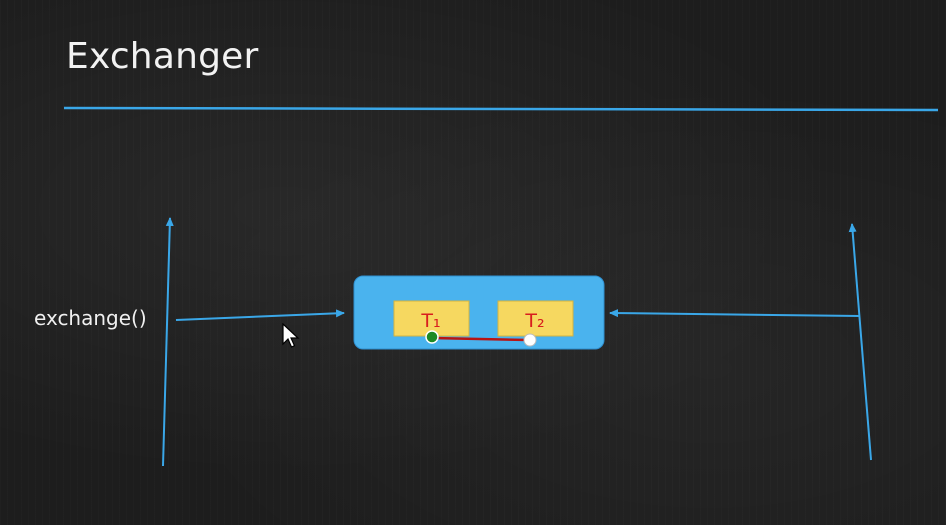 This screenshot has height=525, width=946. I want to click on exchange-call-label: exchange(), so click(90, 318).